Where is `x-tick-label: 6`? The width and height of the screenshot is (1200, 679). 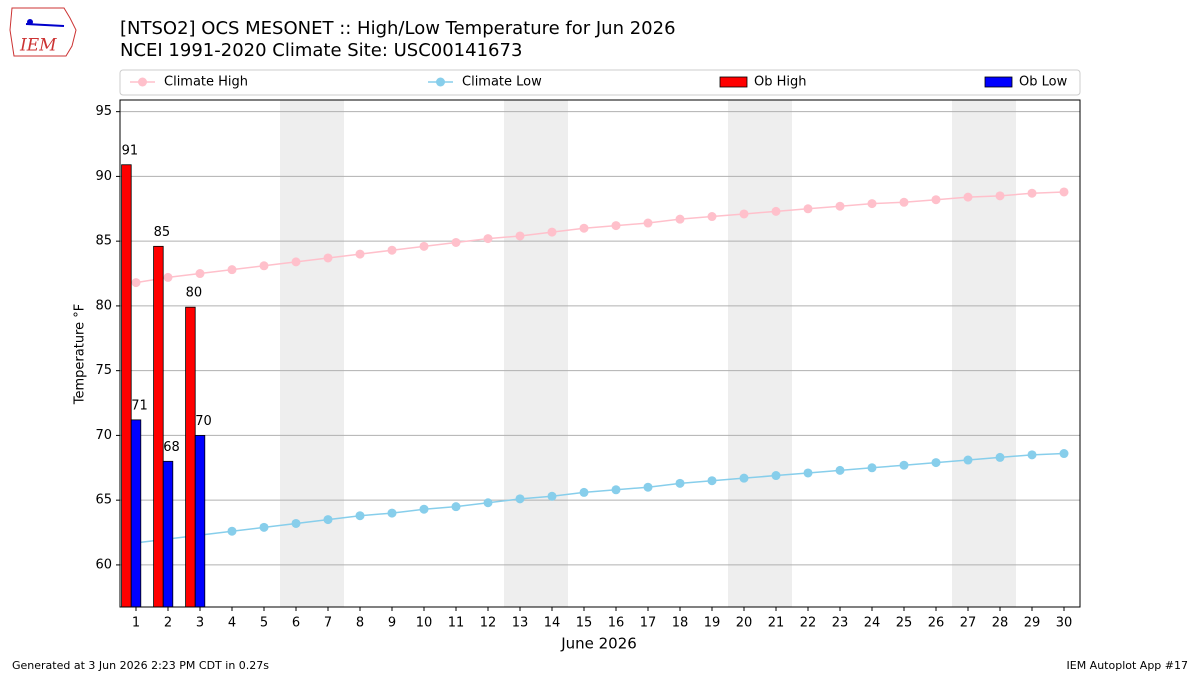 x-tick-label: 6 is located at coordinates (296, 623).